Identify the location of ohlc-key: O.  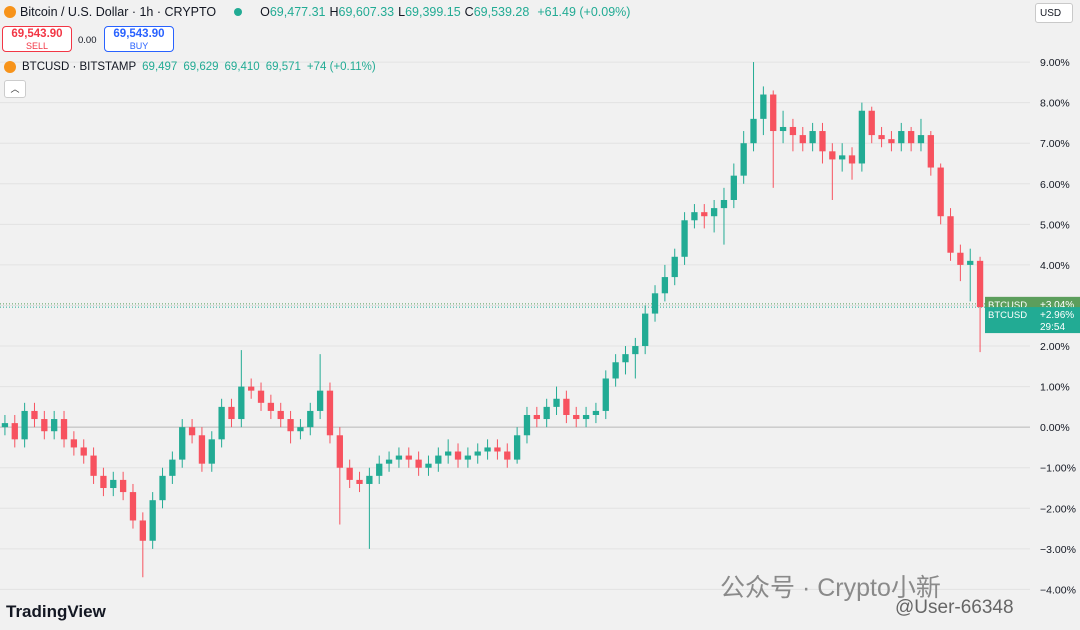
(265, 12).